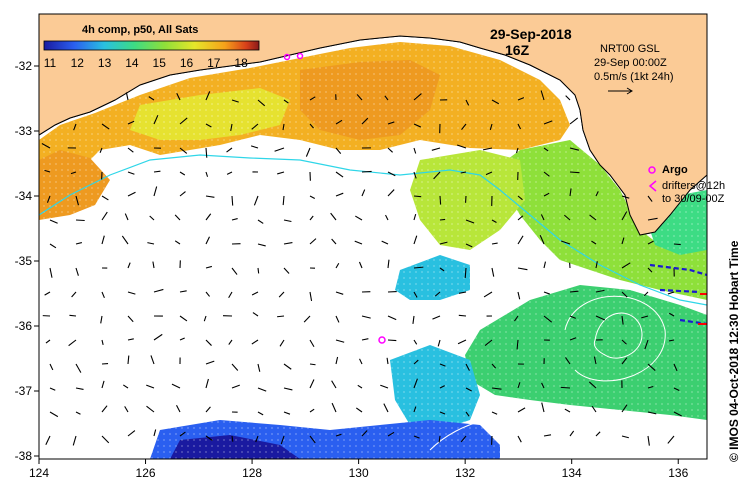 Image resolution: width=749 pixels, height=496 pixels. What do you see at coordinates (652, 170) in the screenshot?
I see `argo-legend-icon` at bounding box center [652, 170].